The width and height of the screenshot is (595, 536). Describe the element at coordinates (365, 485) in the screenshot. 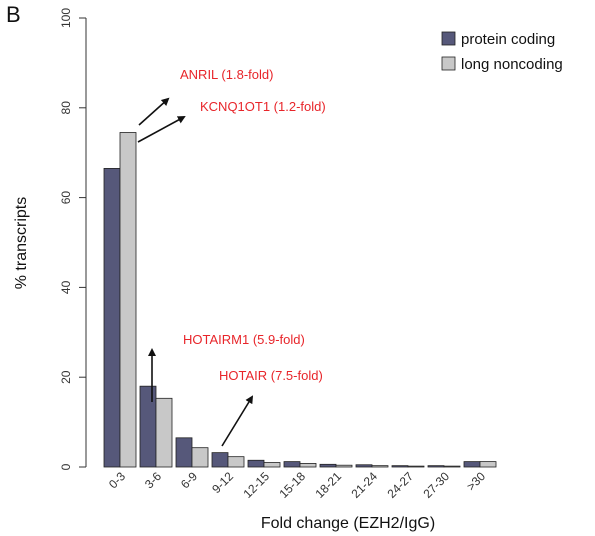

I see `x-tick-label: 21-24` at that location.